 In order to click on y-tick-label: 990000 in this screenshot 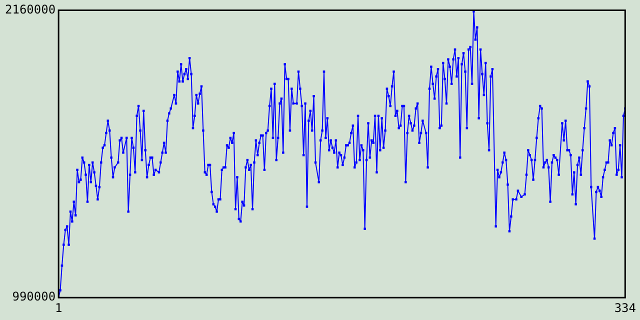, I will do `click(34, 297)`.